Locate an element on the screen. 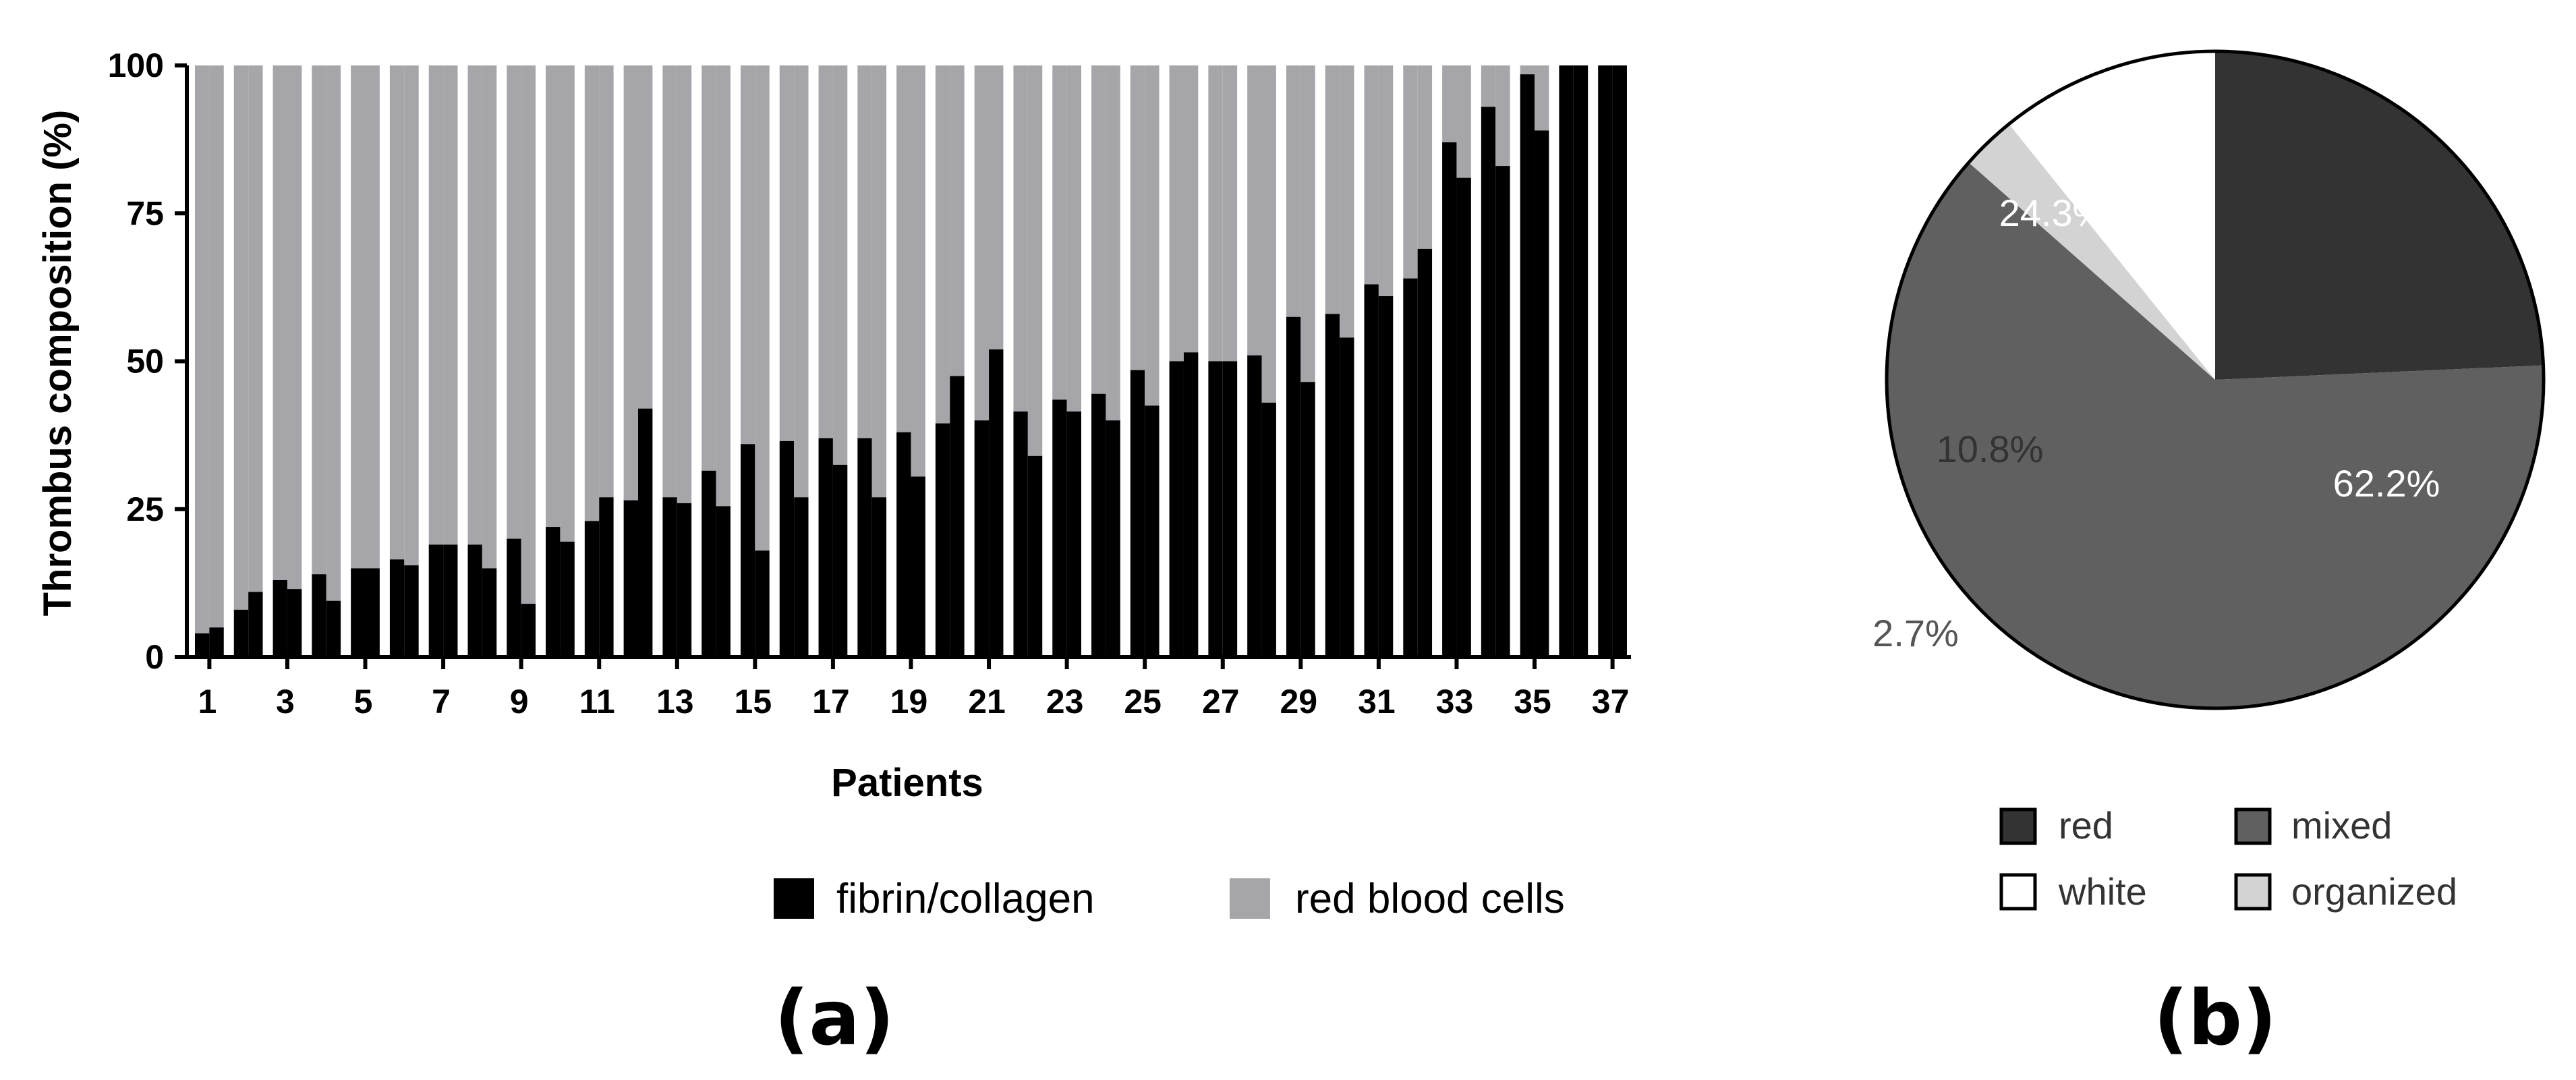 The height and width of the screenshot is (1080, 2576). x-tick-label-13: 13 is located at coordinates (675, 701).